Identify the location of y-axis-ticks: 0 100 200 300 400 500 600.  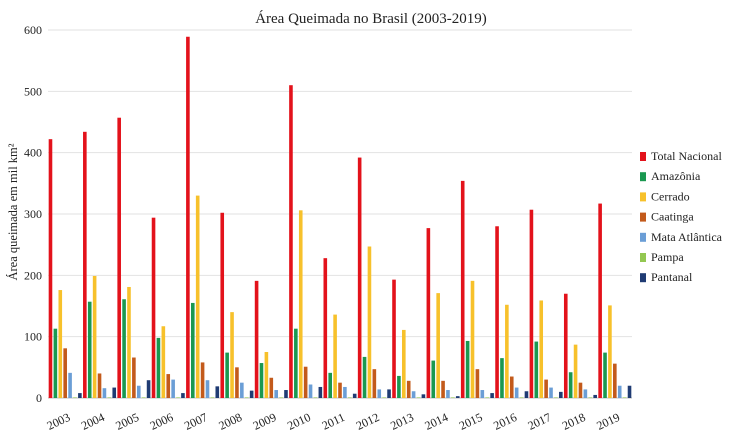
(33, 214).